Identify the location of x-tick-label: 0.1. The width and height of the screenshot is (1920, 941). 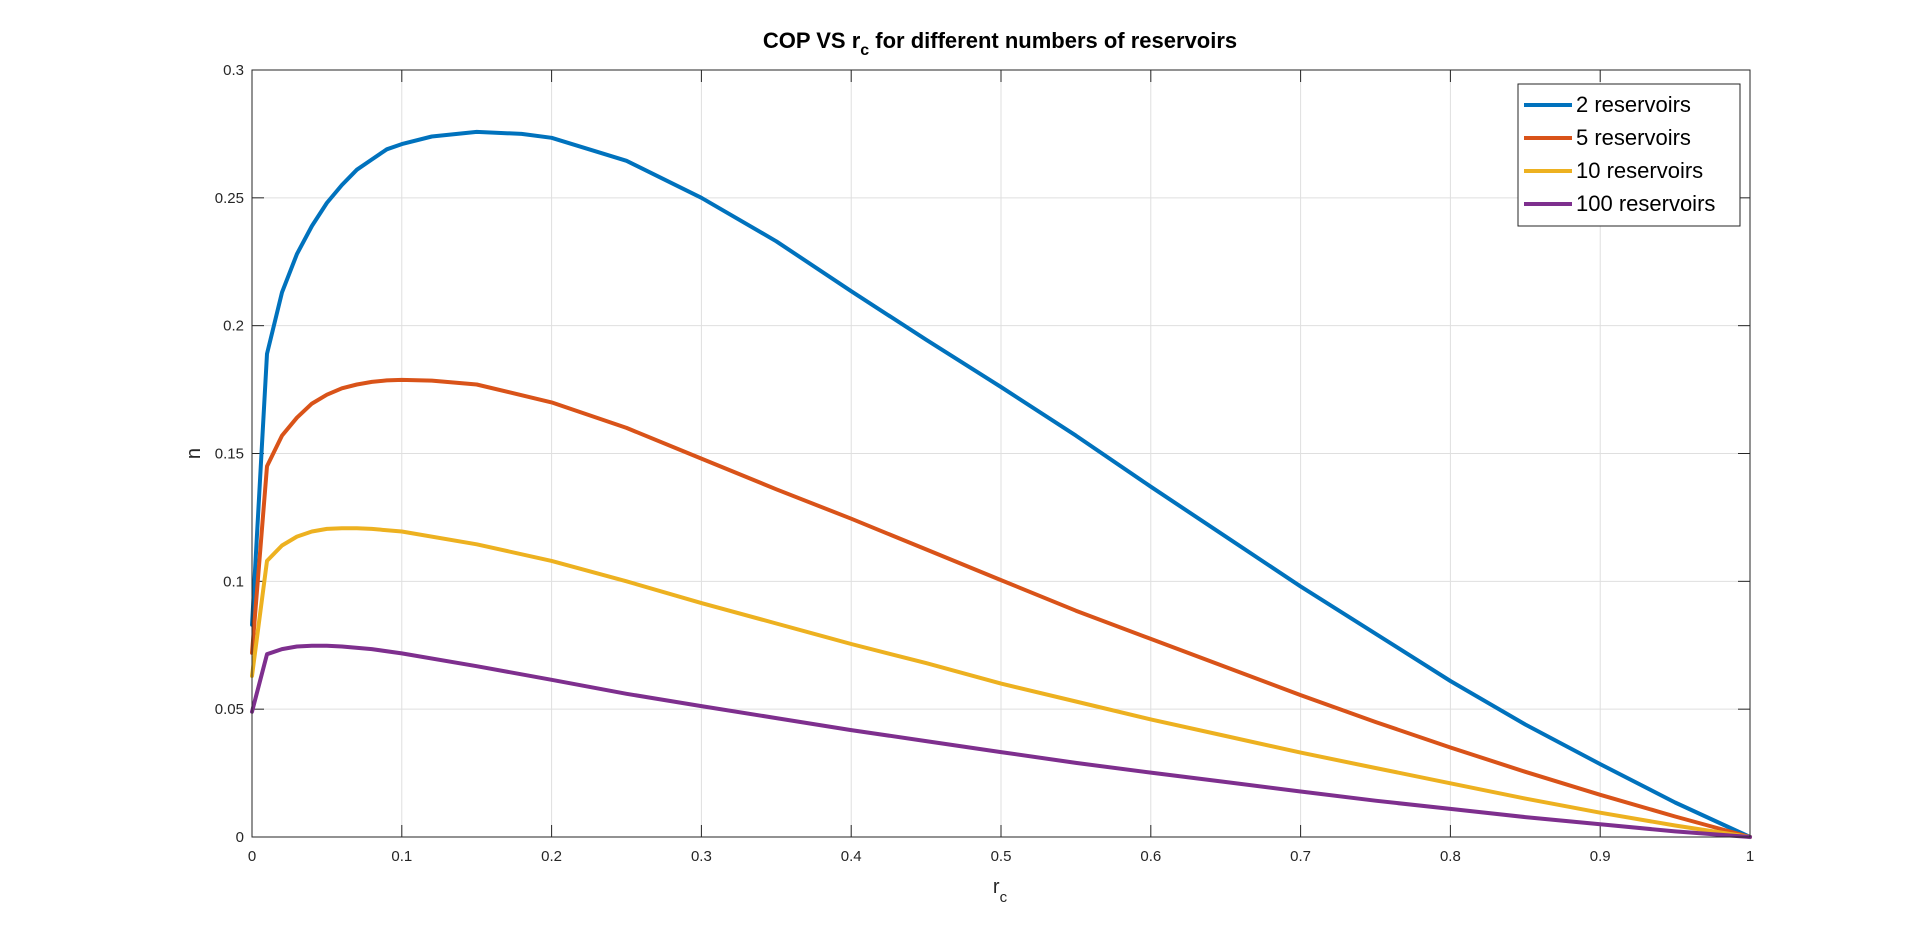
(401, 856).